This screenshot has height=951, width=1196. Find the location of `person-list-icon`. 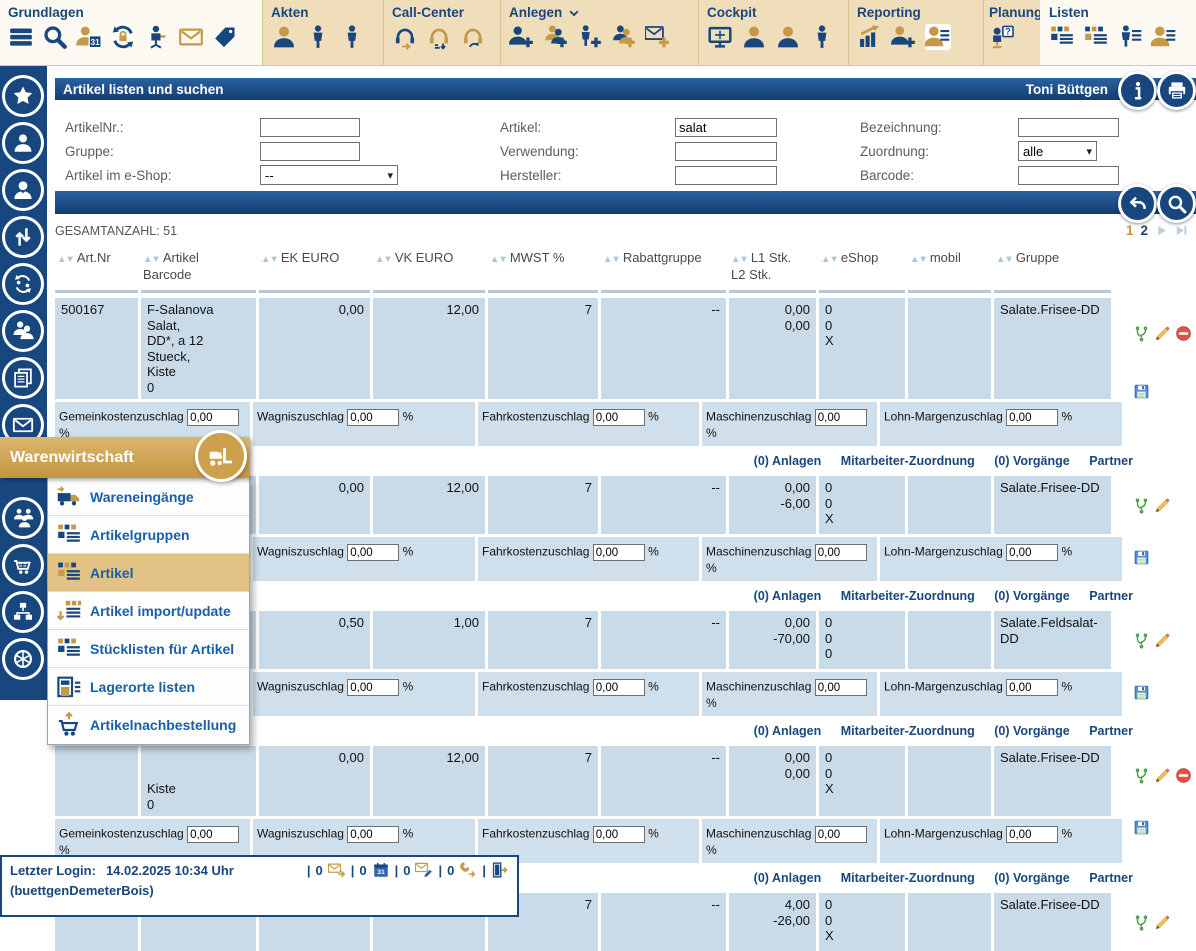

person-list-icon is located at coordinates (1130, 37).